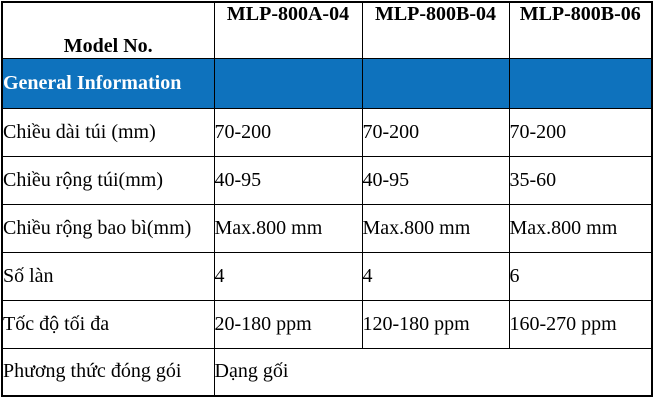  I want to click on spec-row-bag-width: Chiều rộng túi(mm) 40-95 40-95 35-60, so click(327, 180).